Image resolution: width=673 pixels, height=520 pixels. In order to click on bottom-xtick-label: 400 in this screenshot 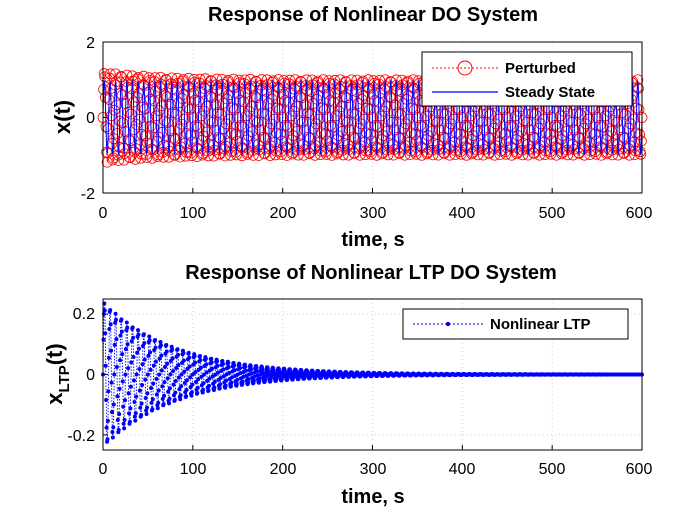, I will do `click(462, 469)`.